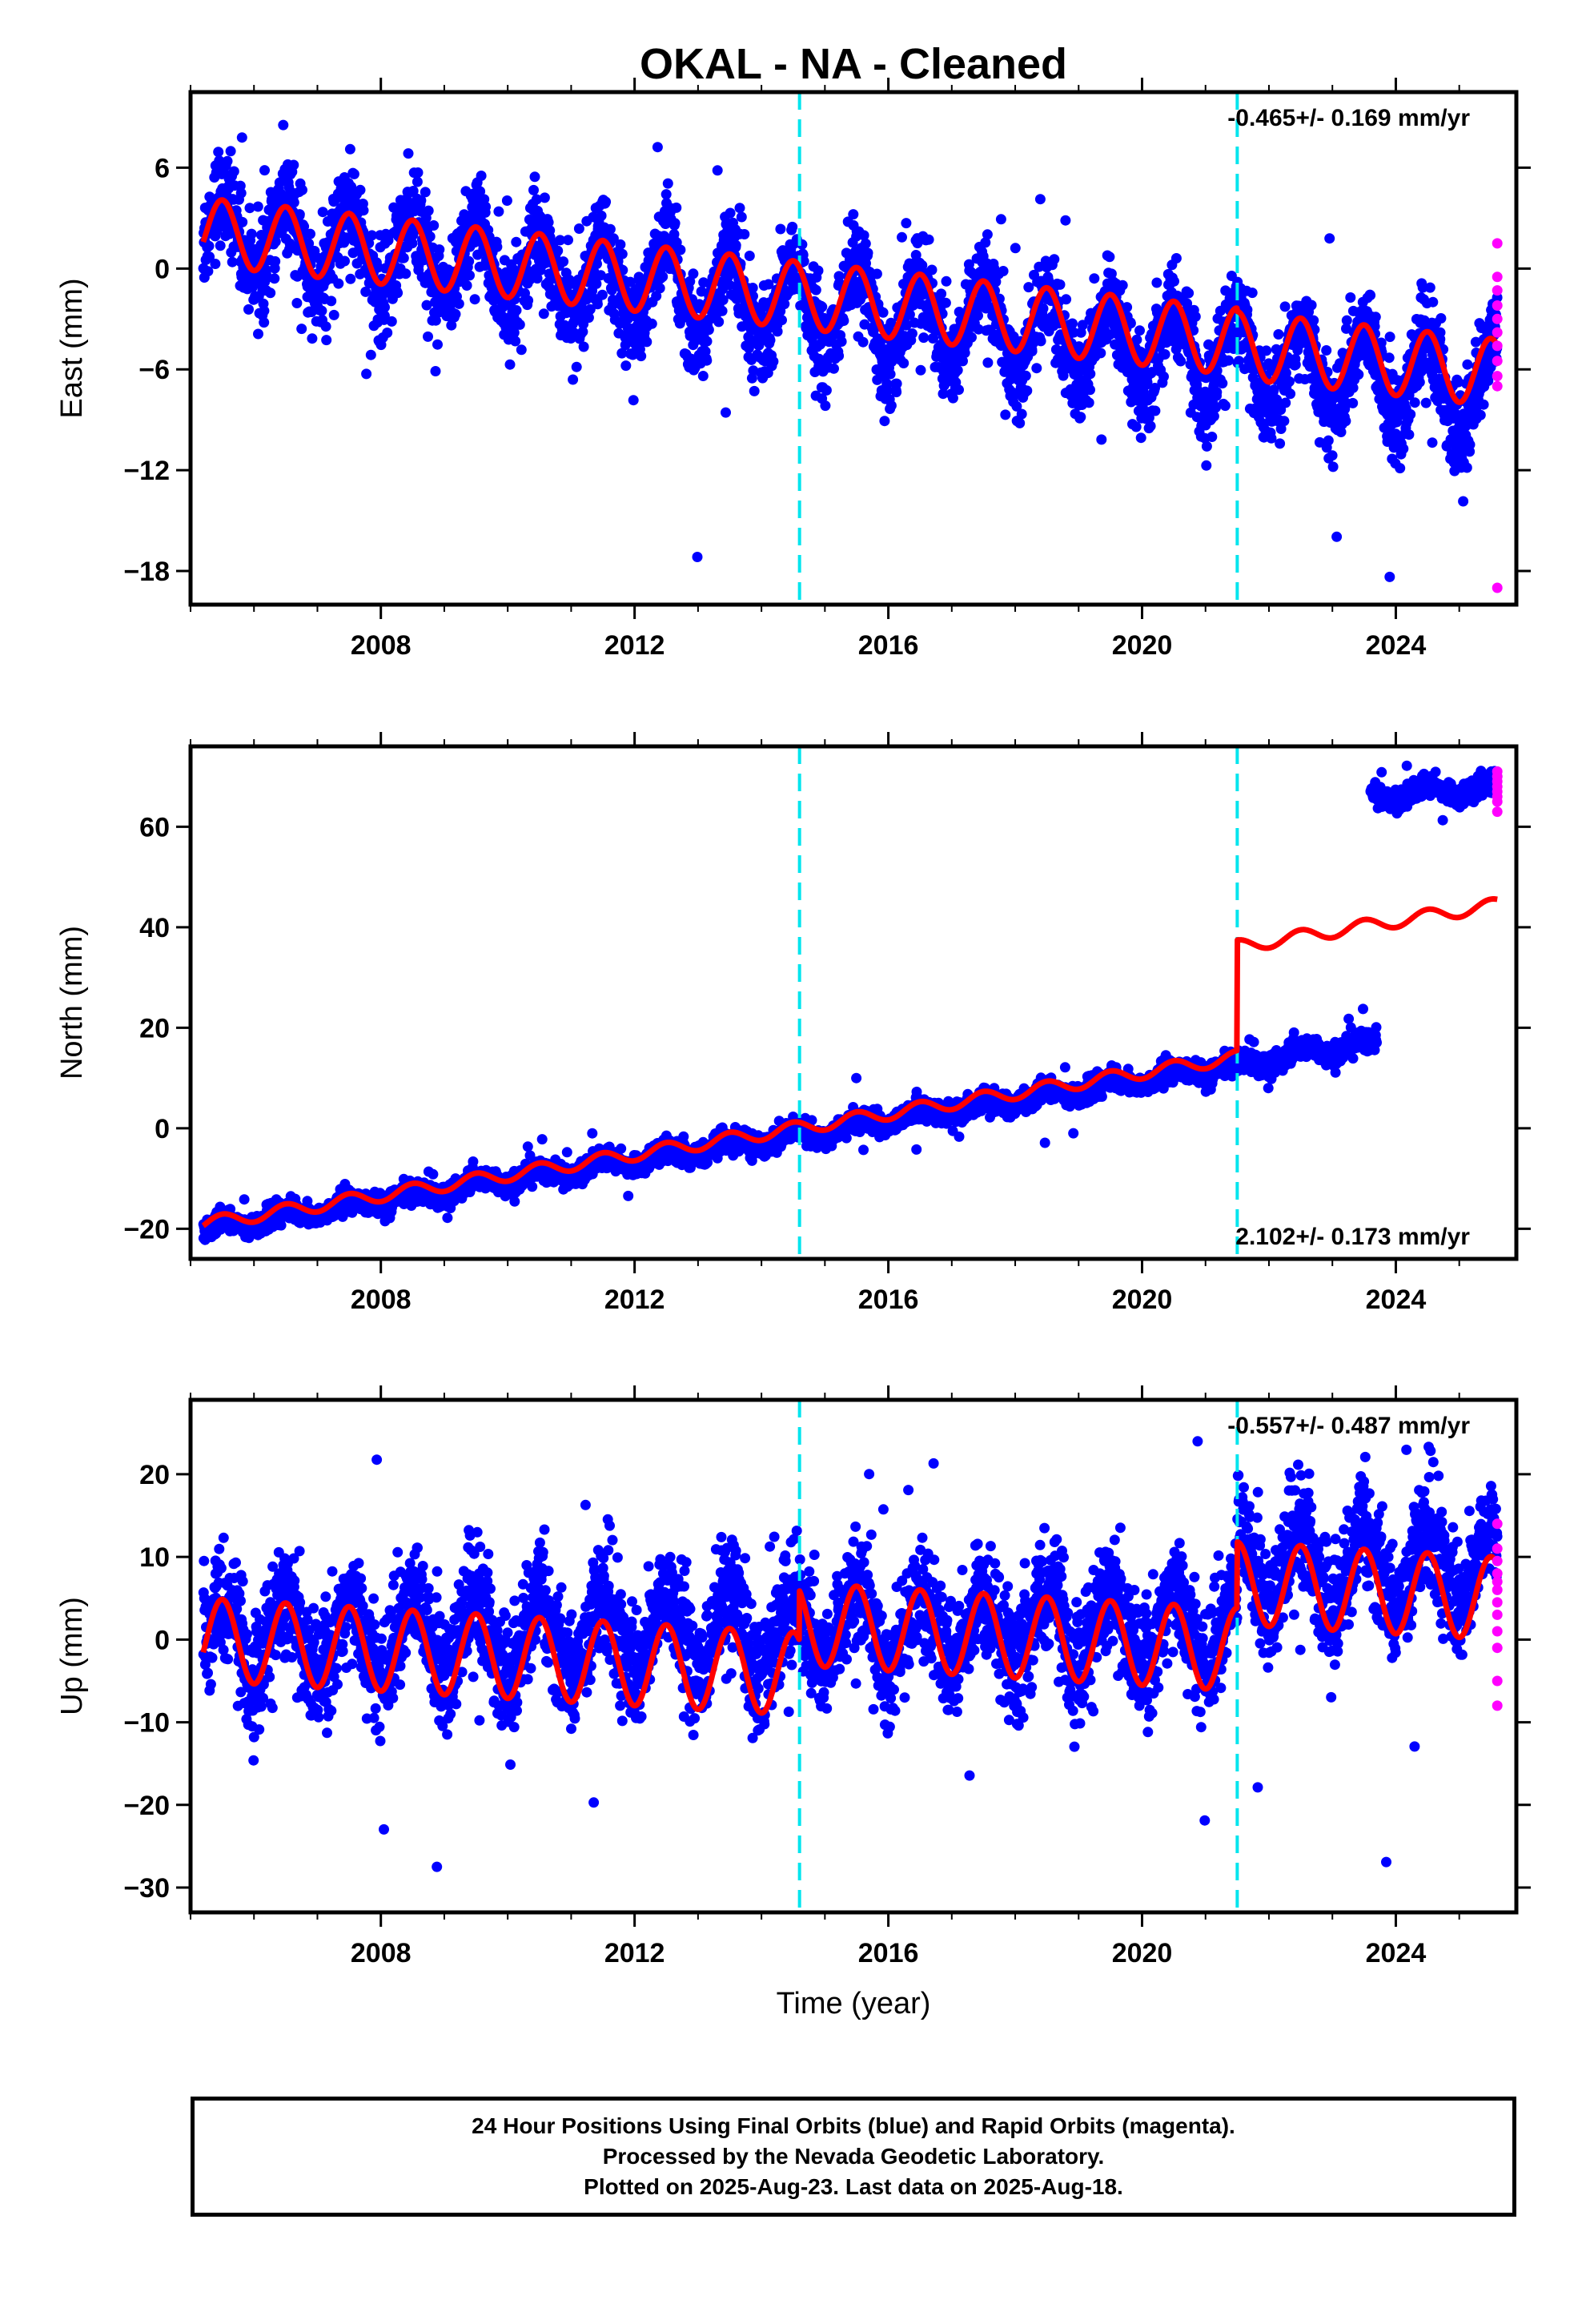  I want to click on east-rate-label: -0.465+/- 0.169 mm/yr, so click(1349, 118).